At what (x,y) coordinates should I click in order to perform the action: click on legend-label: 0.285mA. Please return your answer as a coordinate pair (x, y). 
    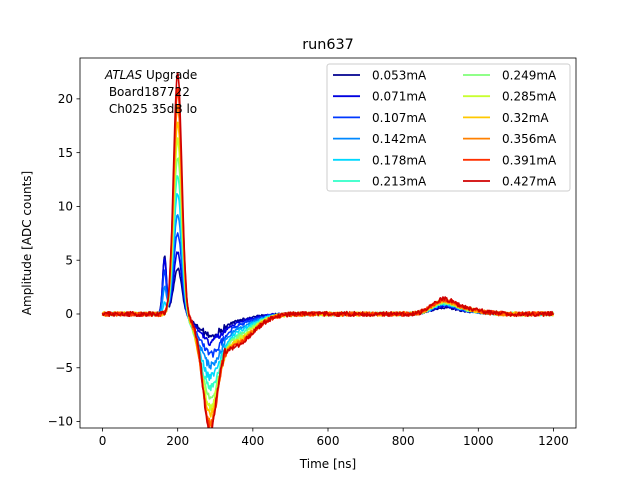
    Looking at the image, I should click on (529, 97).